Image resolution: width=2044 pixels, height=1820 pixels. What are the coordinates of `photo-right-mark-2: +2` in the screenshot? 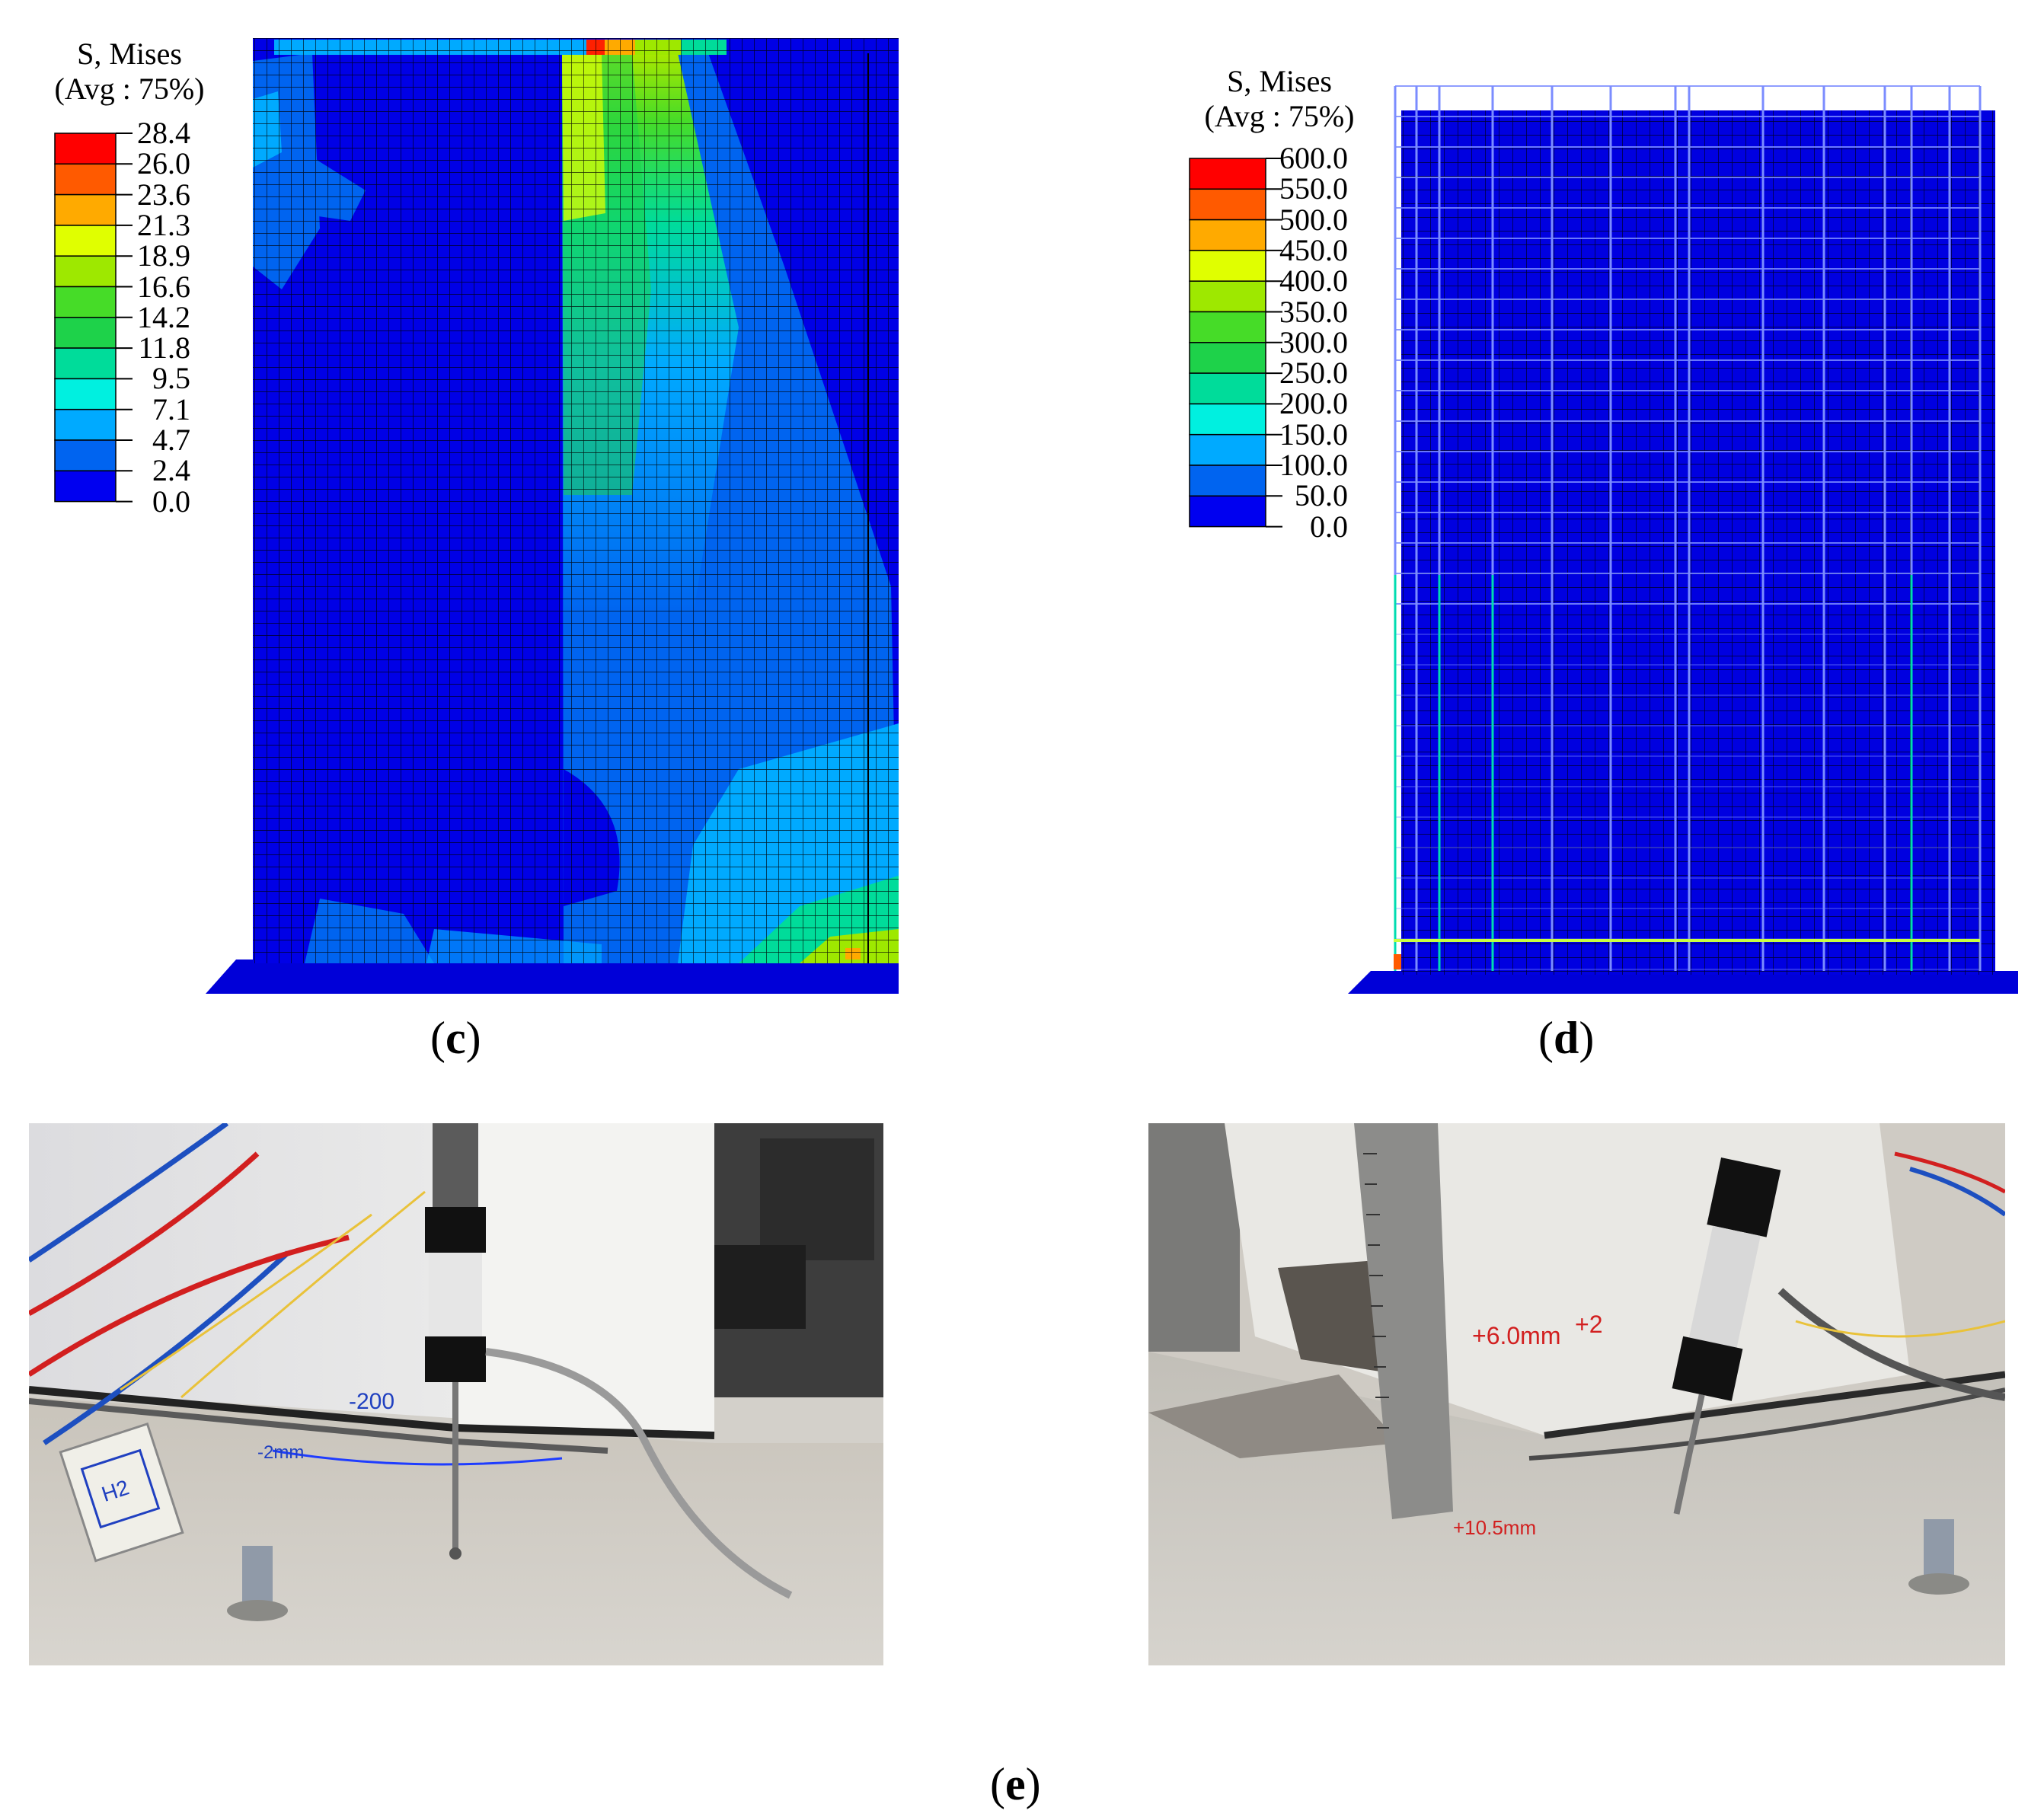 It's located at (1588, 1324).